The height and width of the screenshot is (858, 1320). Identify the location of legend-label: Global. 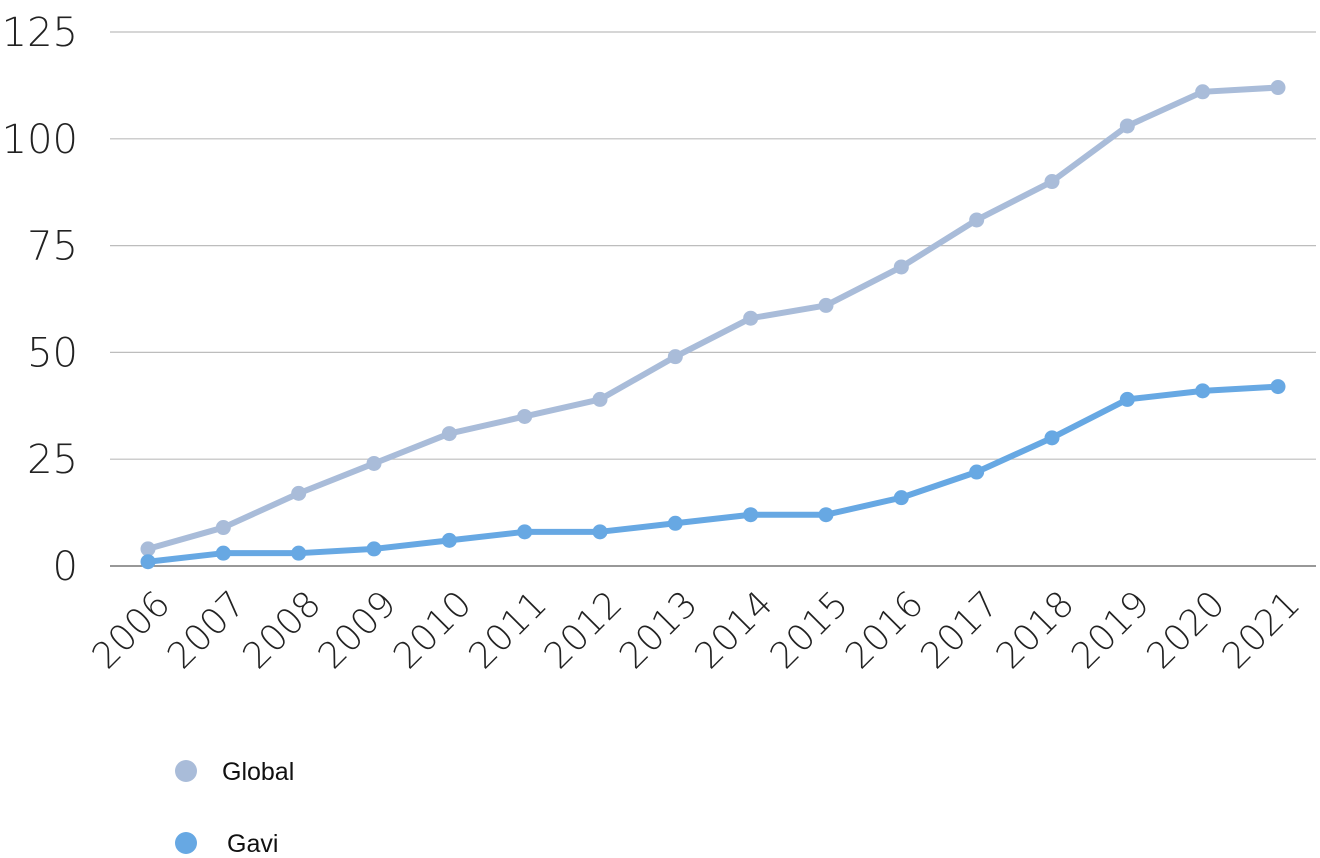
(258, 772).